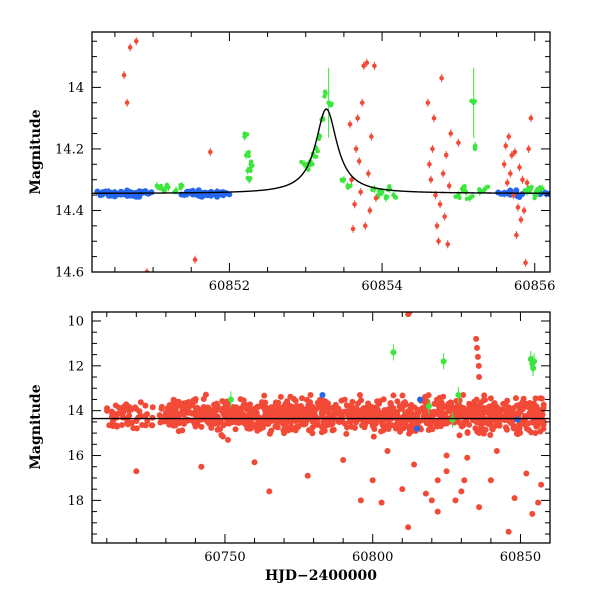 The image size is (600, 600). Describe the element at coordinates (75, 88) in the screenshot. I see `y-tick-label: 14` at that location.